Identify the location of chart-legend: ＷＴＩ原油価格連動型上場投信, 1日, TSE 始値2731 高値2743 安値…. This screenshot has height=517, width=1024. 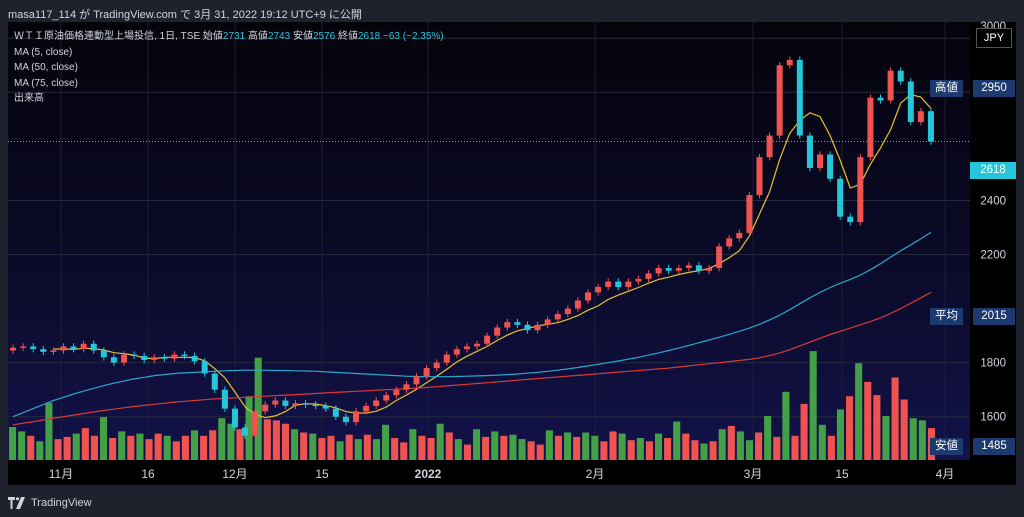
(229, 68).